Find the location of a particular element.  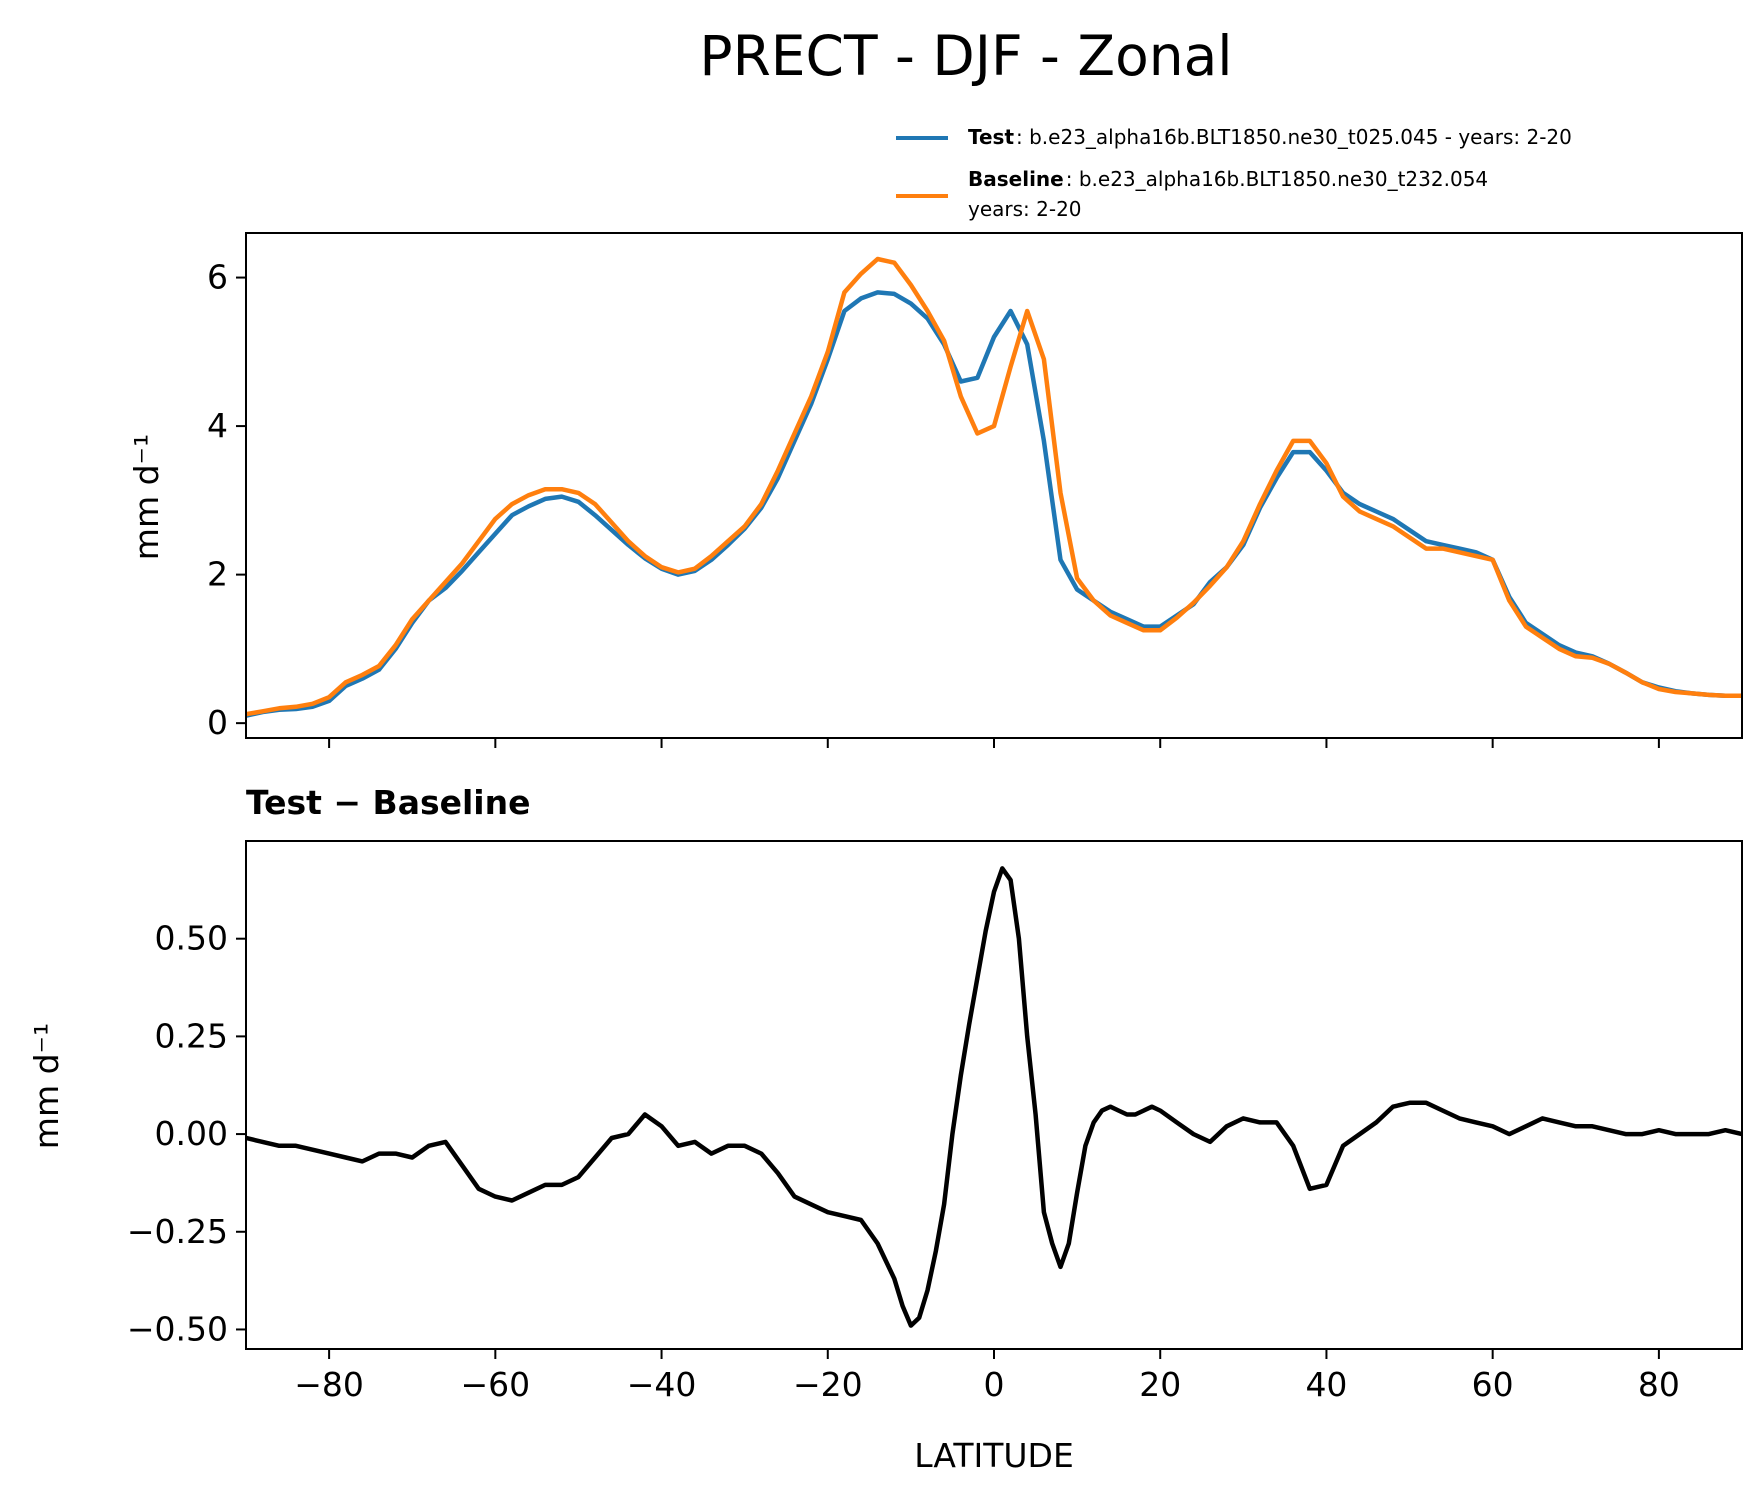

top-y-tick-label: 0 is located at coordinates (217, 722).